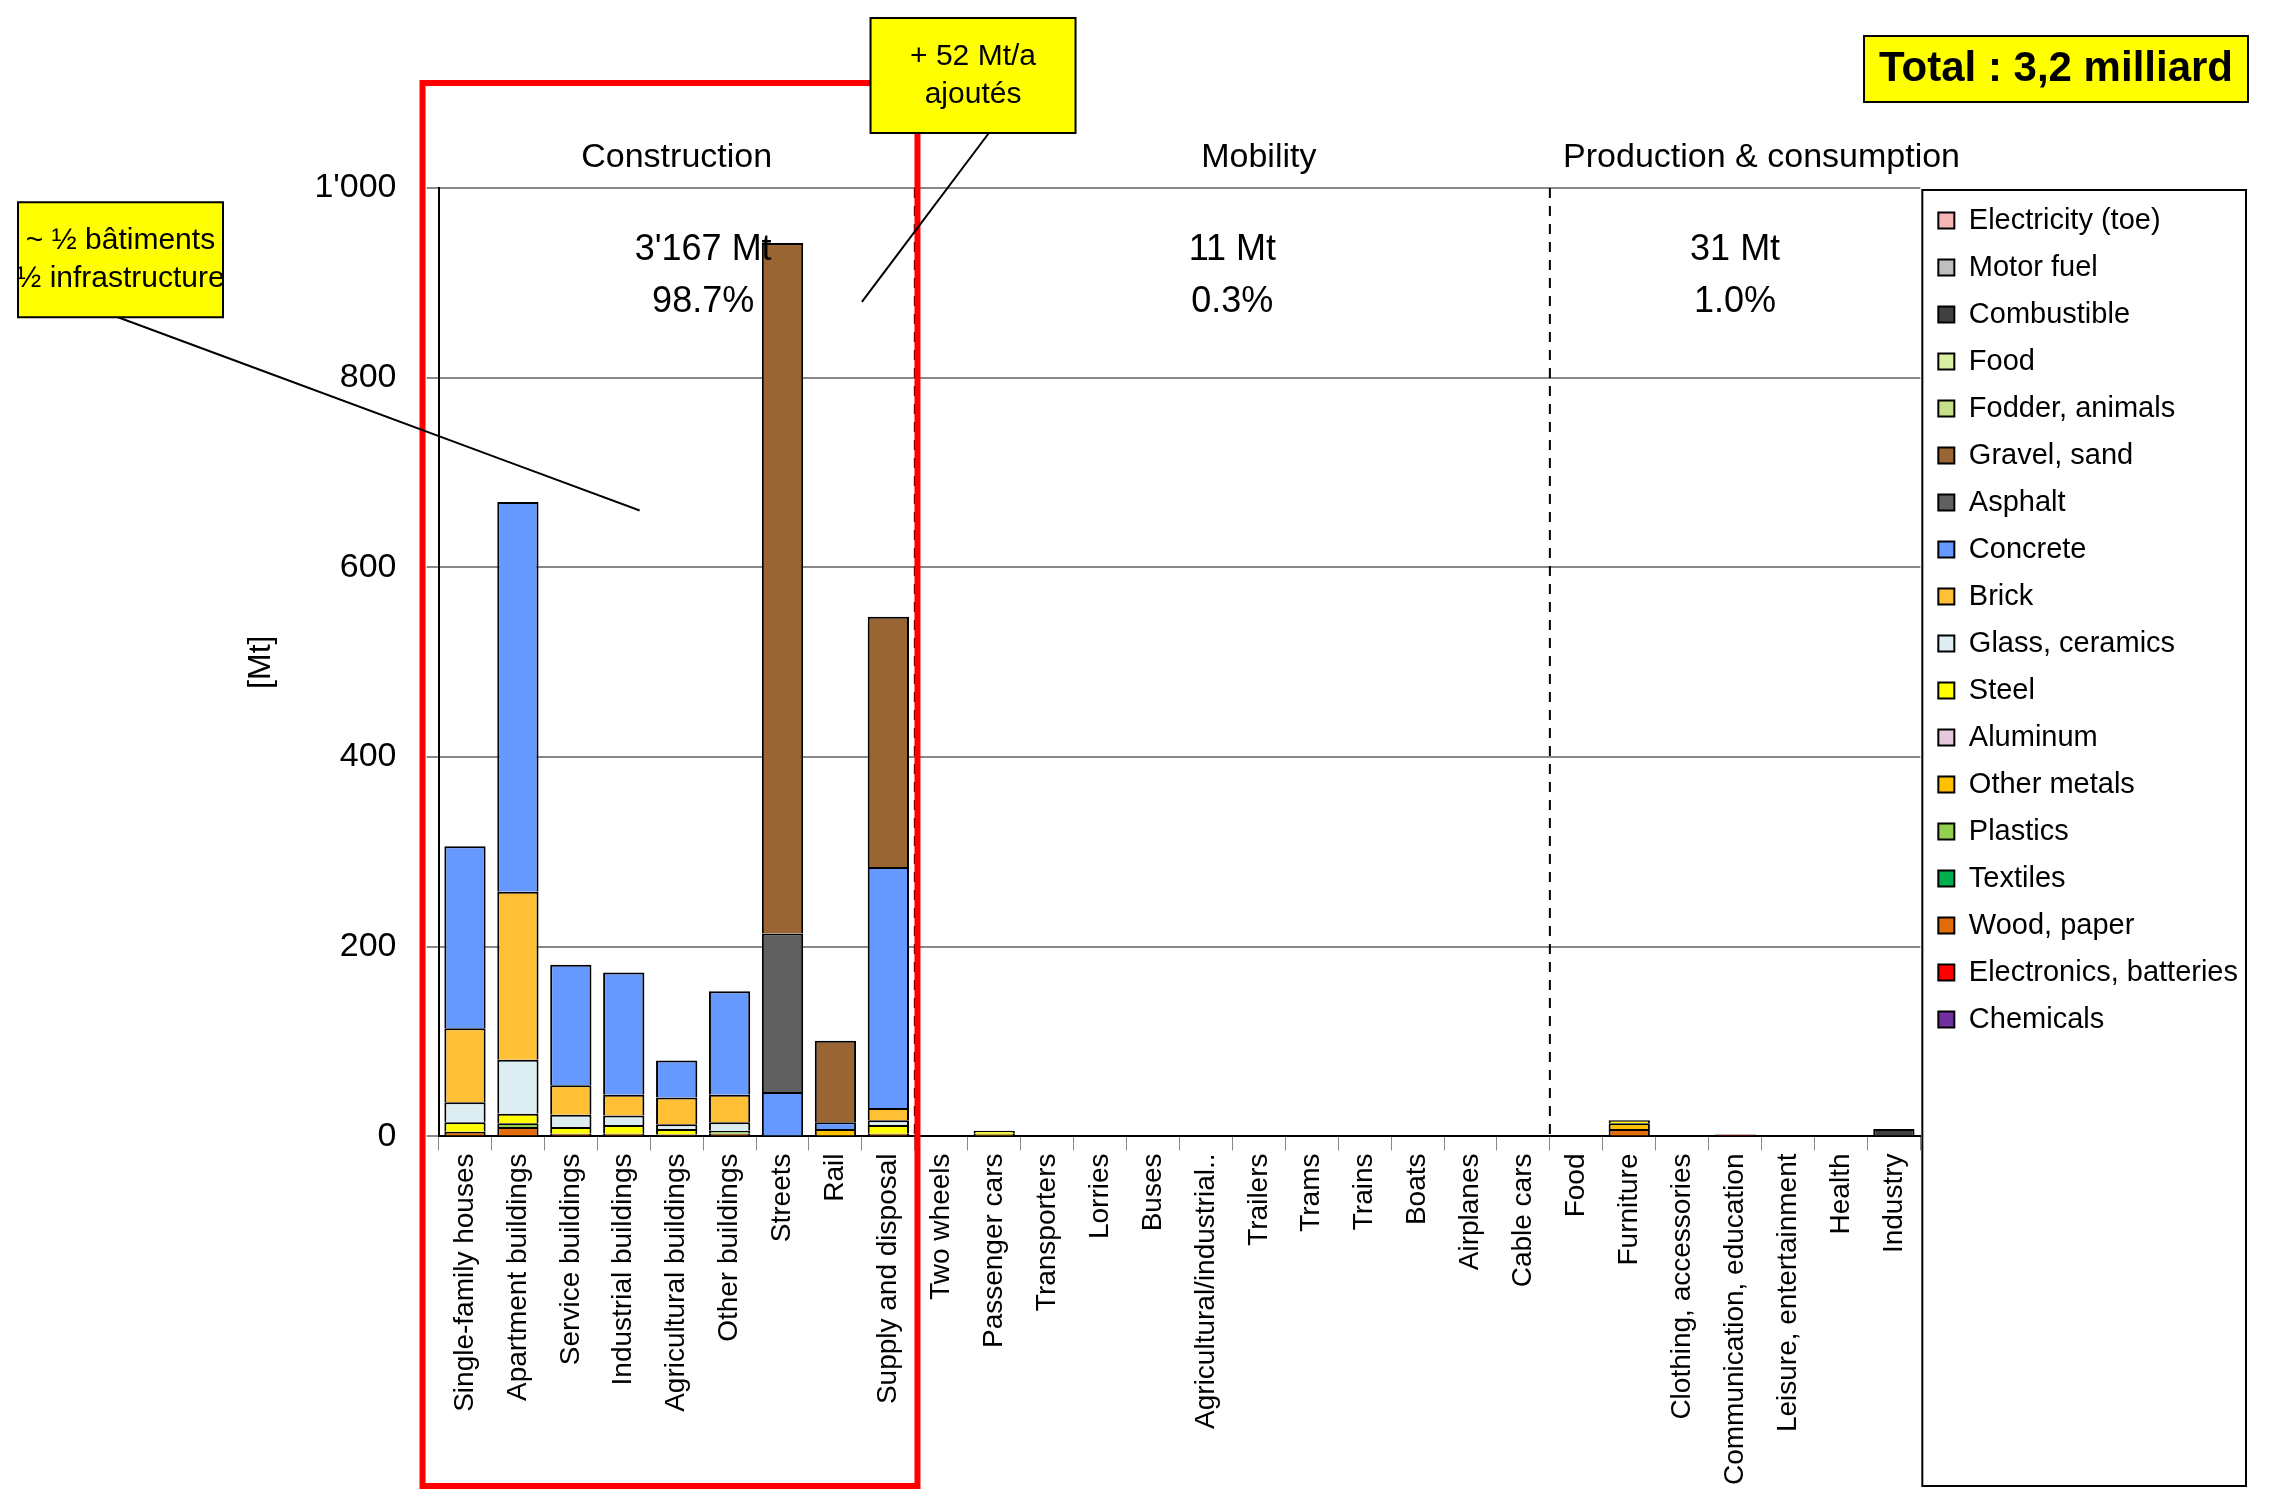 The width and height of the screenshot is (2275, 1511). What do you see at coordinates (887, 1279) in the screenshot?
I see `x-tick-label: Supply and disposal` at bounding box center [887, 1279].